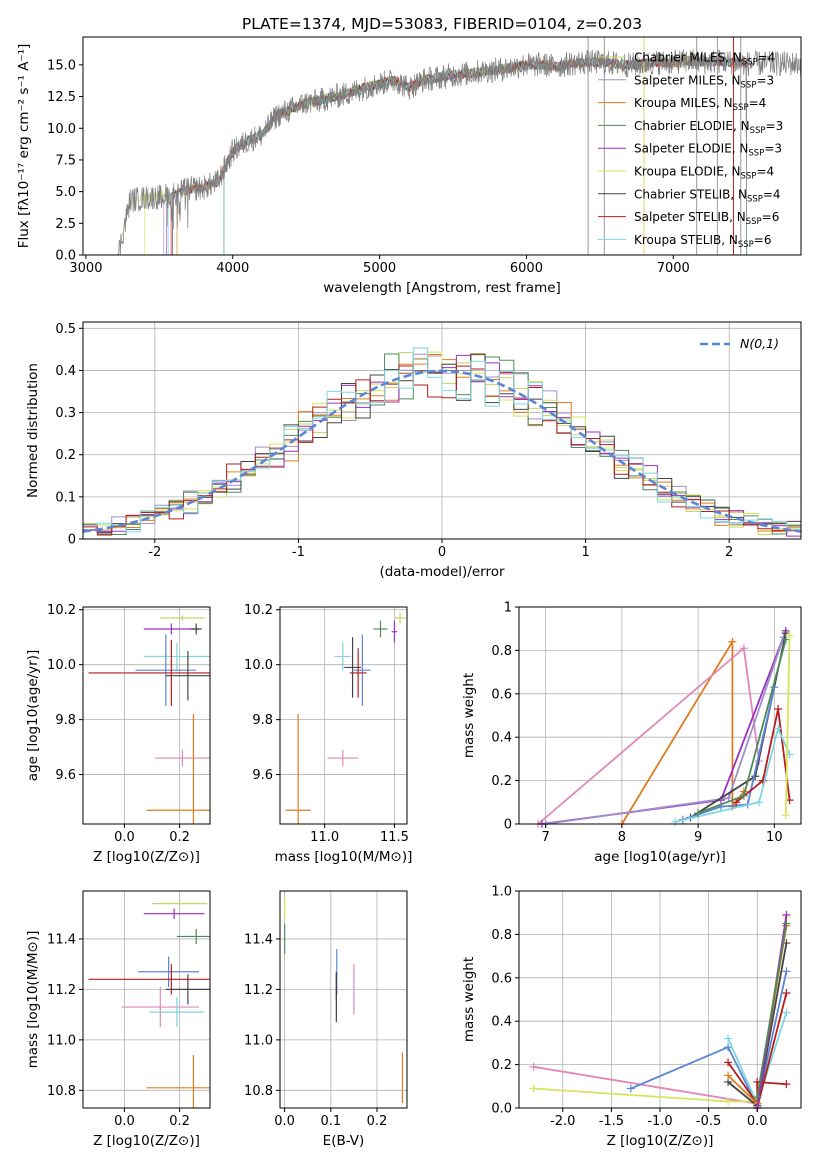 Image resolution: width=819 pixels, height=1170 pixels. Describe the element at coordinates (343, 1000) in the screenshot. I see `error-bars` at that location.